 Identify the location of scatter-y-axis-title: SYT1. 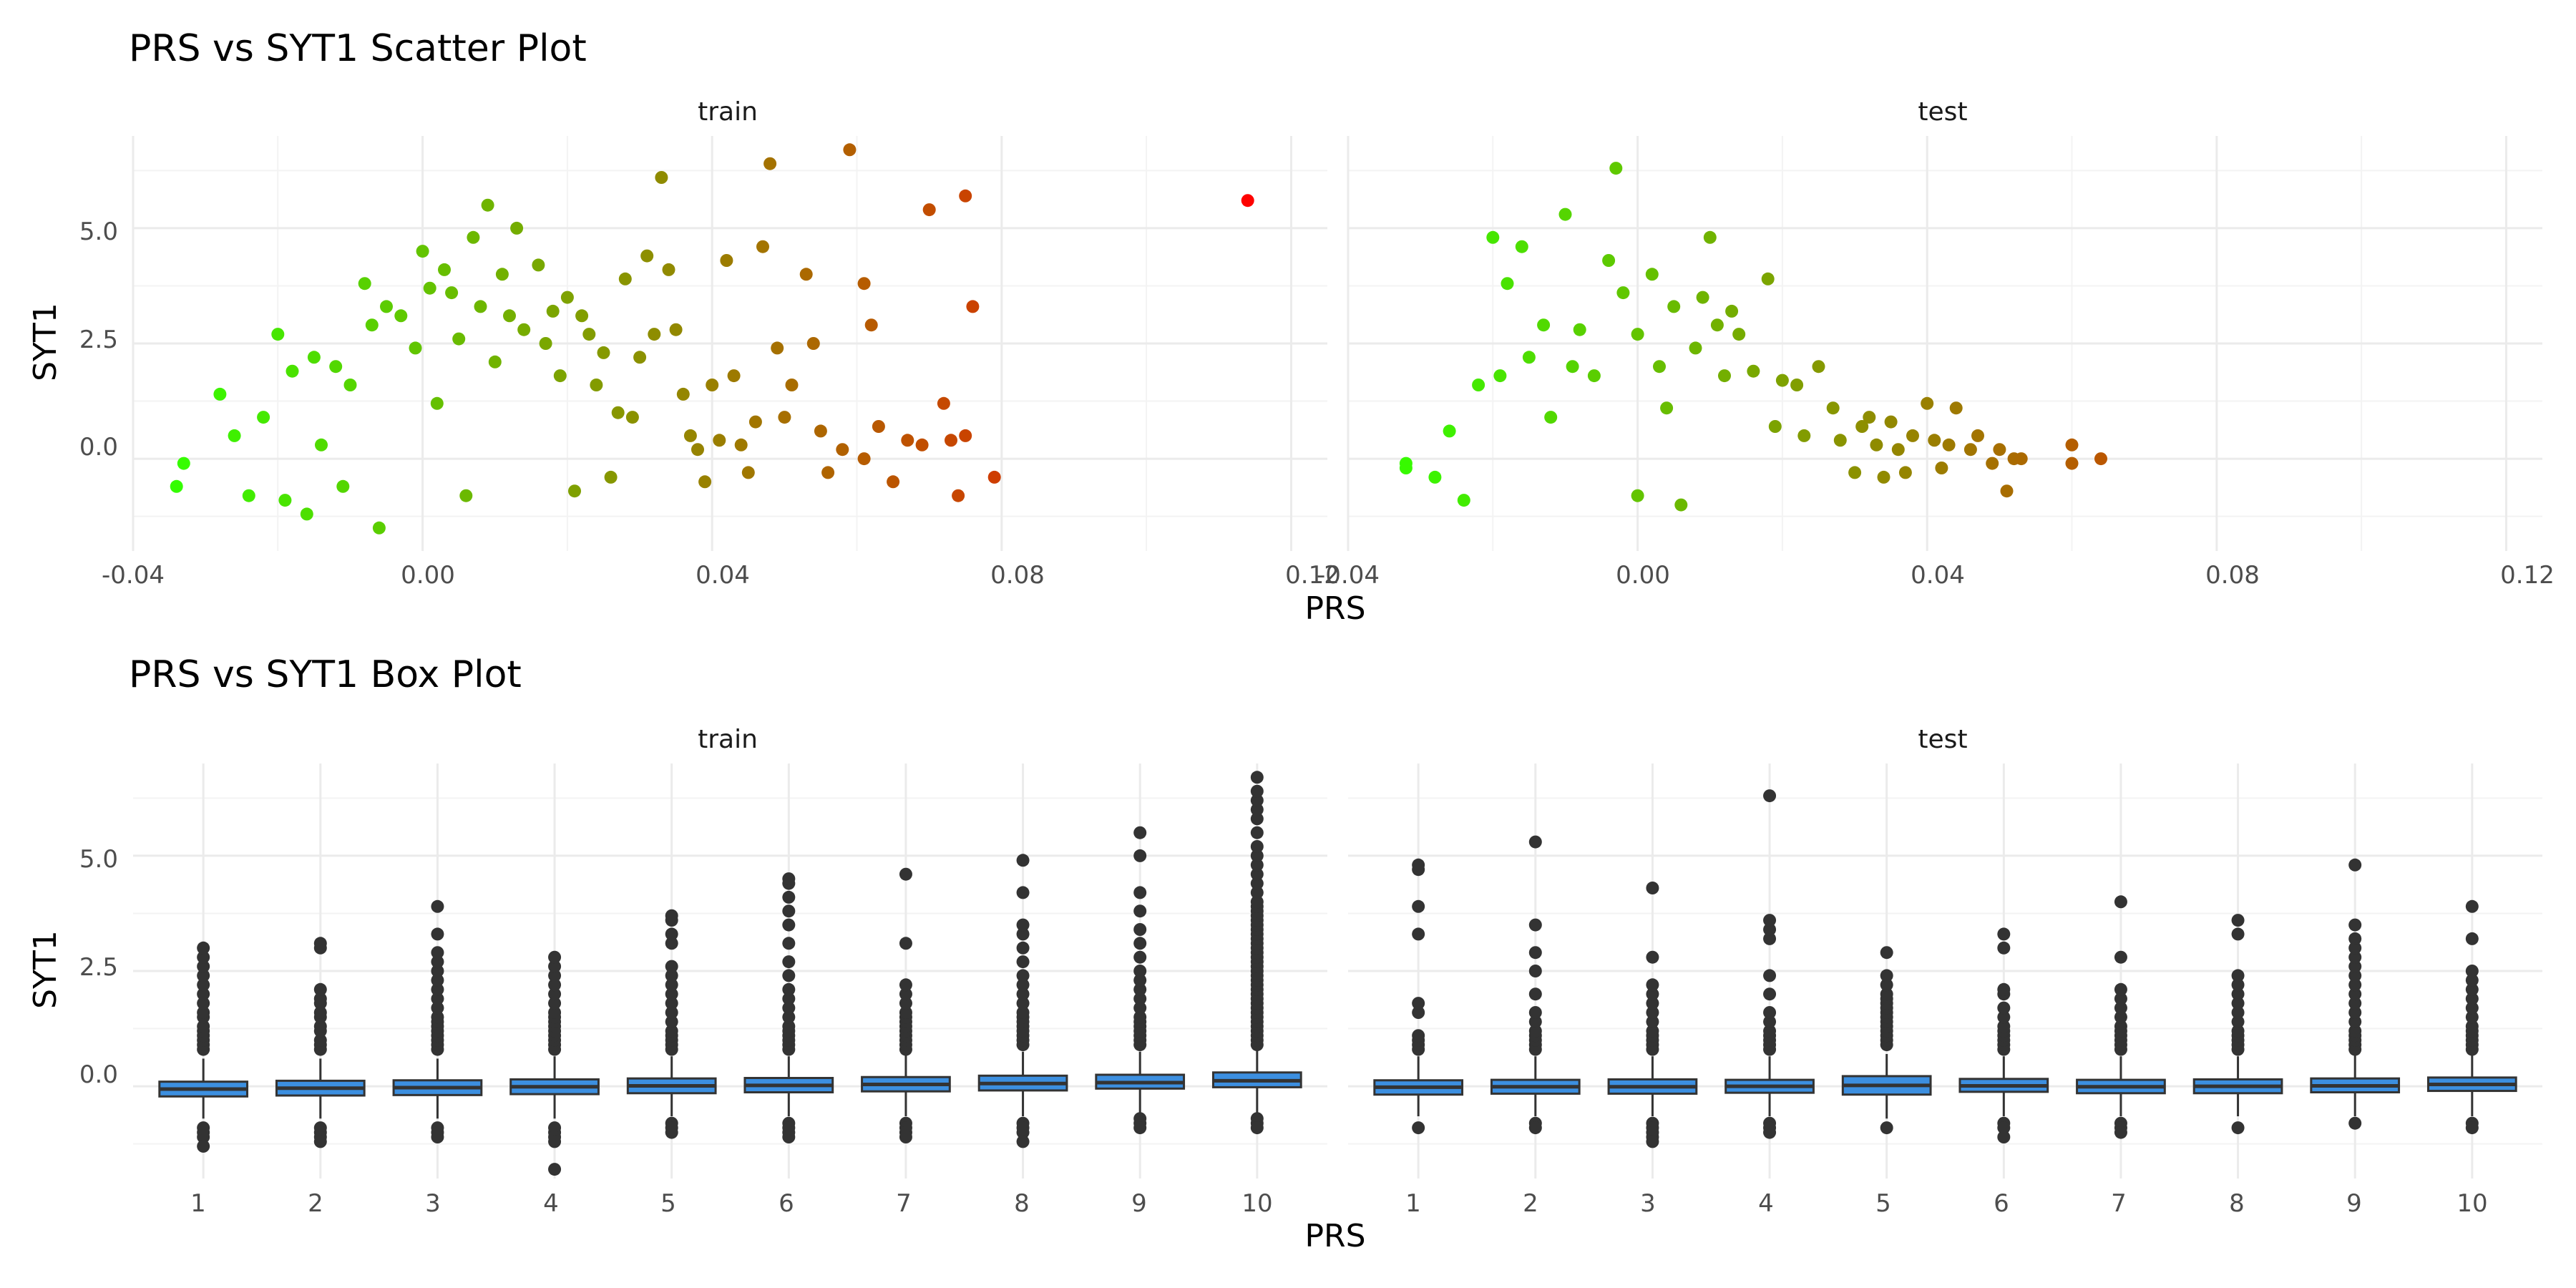
(45, 342).